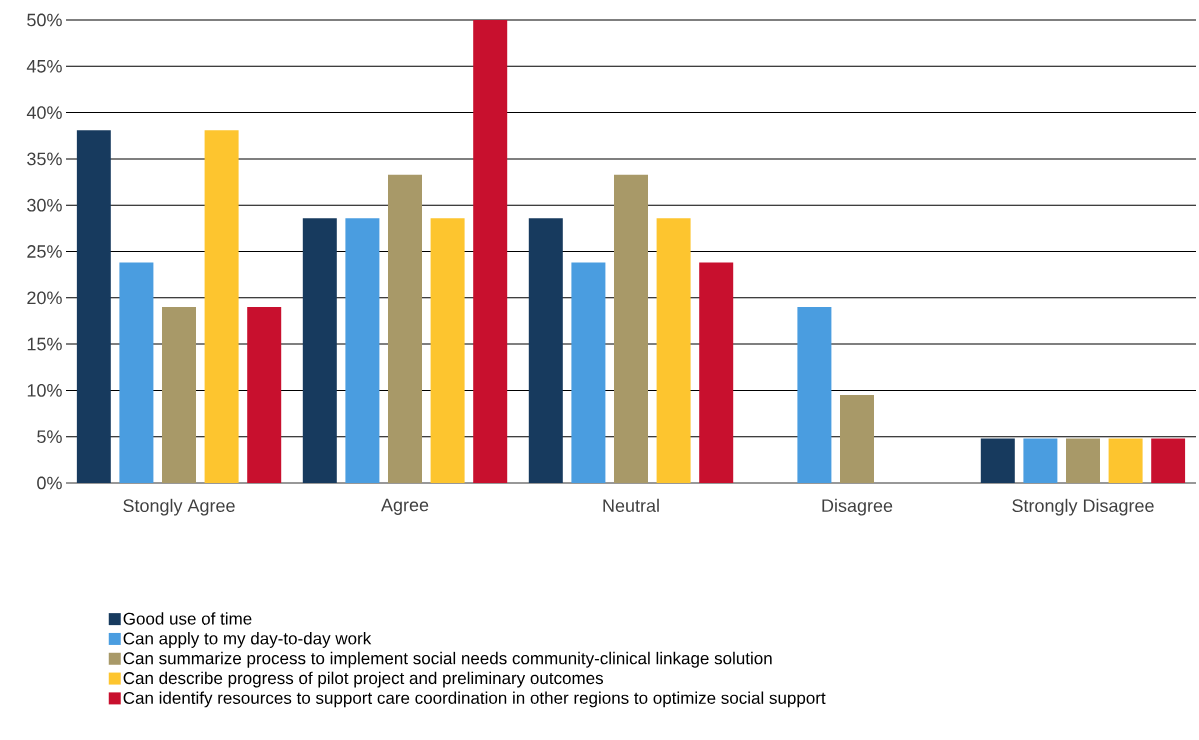 This screenshot has width=1199, height=740. What do you see at coordinates (49, 483) in the screenshot?
I see `y-tick-label: 0%` at bounding box center [49, 483].